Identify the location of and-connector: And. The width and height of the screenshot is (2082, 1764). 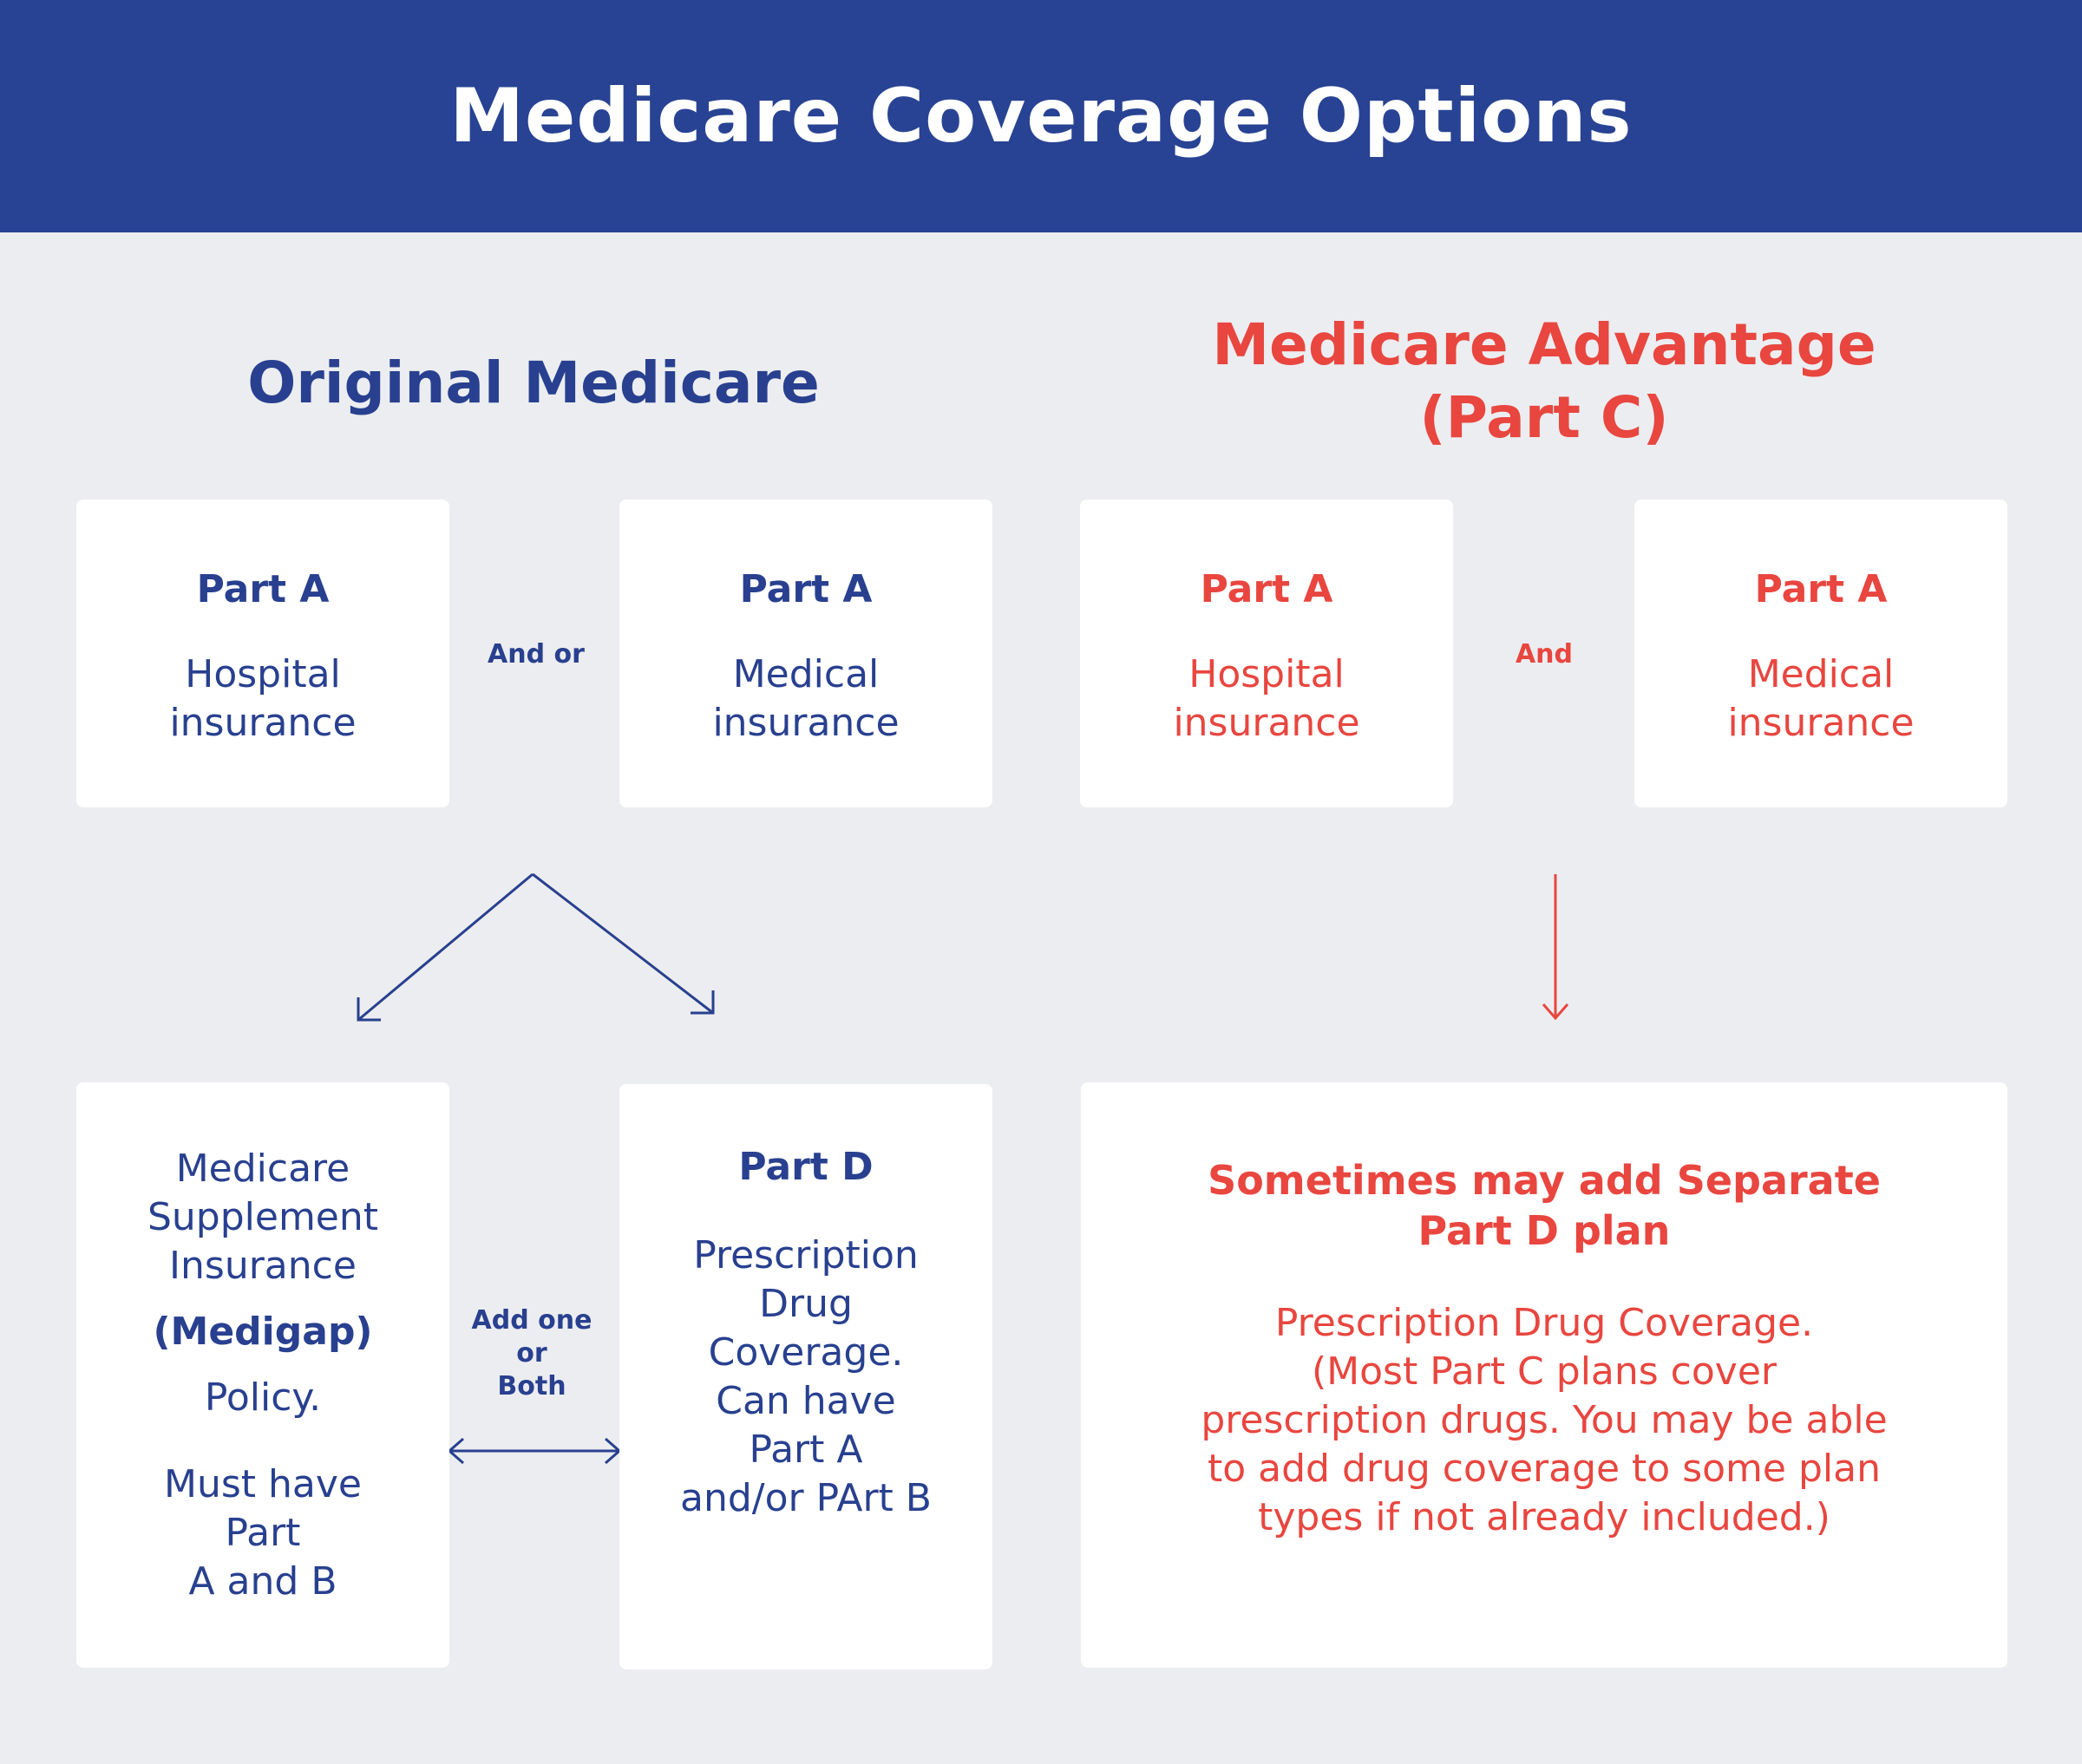
(1544, 654).